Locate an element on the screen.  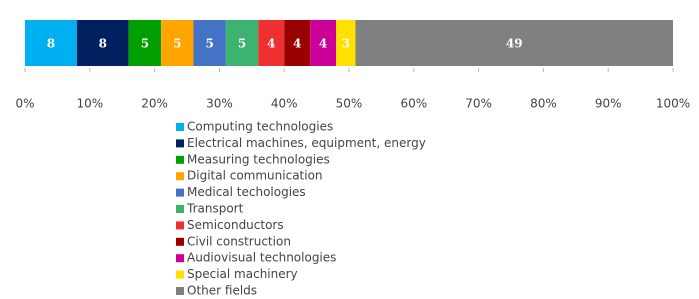
legend-label: Electrical machines, equipment, energy is located at coordinates (306, 143).